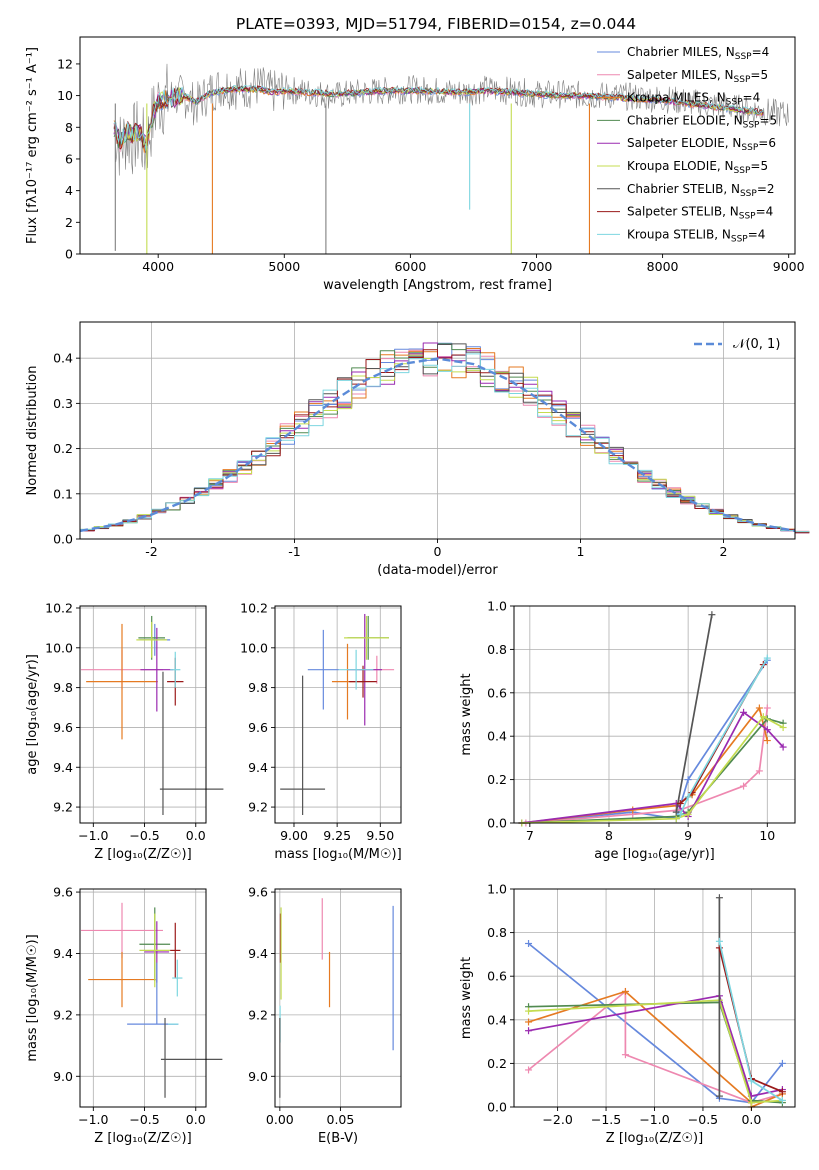 Image resolution: width=819 pixels, height=1170 pixels. Describe the element at coordinates (284, 266) in the screenshot. I see `x-tick-label: 5000` at that location.